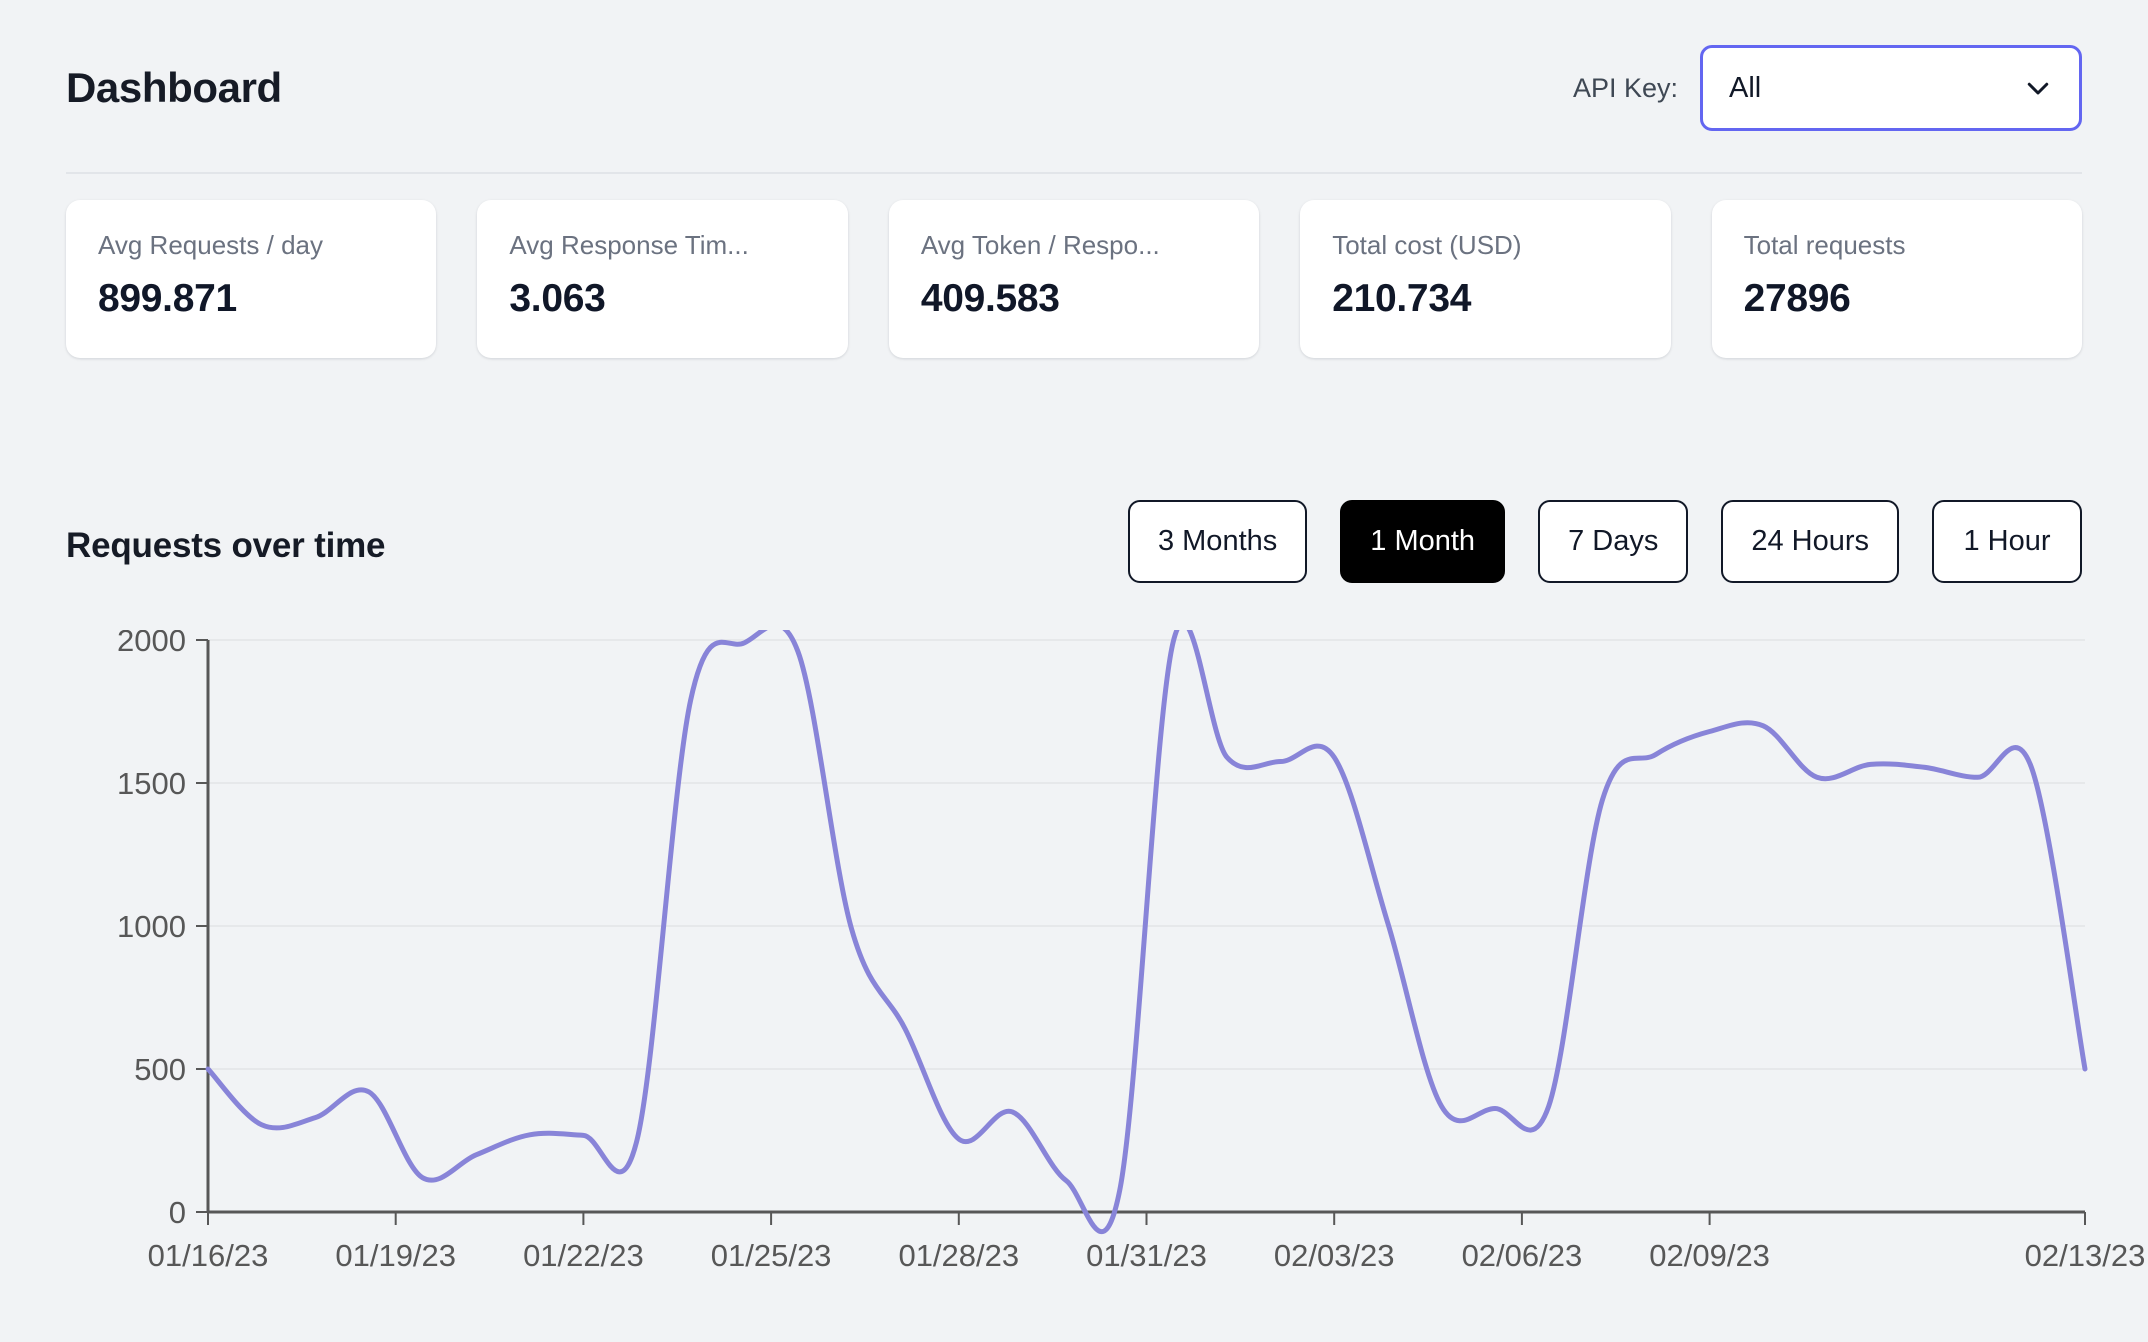  I want to click on range-button-7-days: 7 Days, so click(1613, 541).